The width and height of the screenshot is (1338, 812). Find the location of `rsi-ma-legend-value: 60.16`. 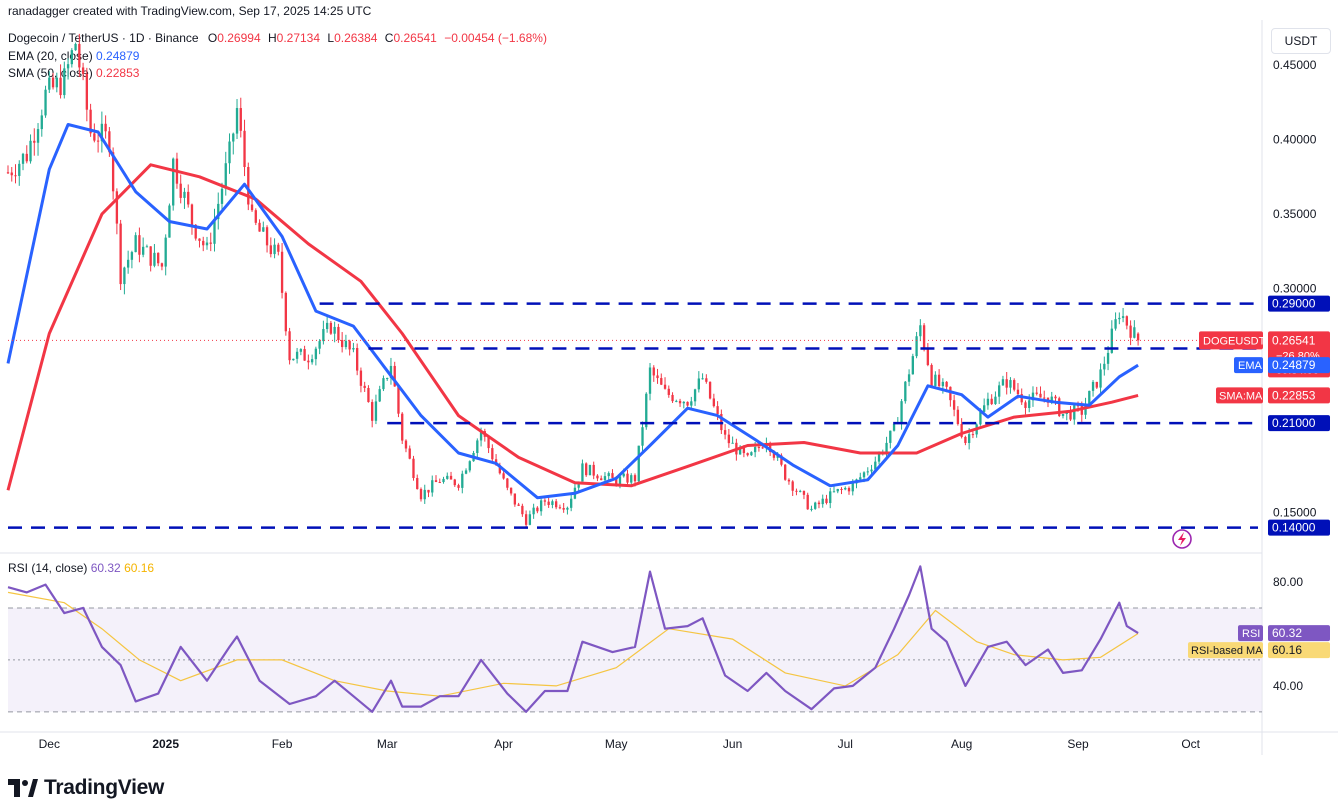

rsi-ma-legend-value: 60.16 is located at coordinates (139, 568).